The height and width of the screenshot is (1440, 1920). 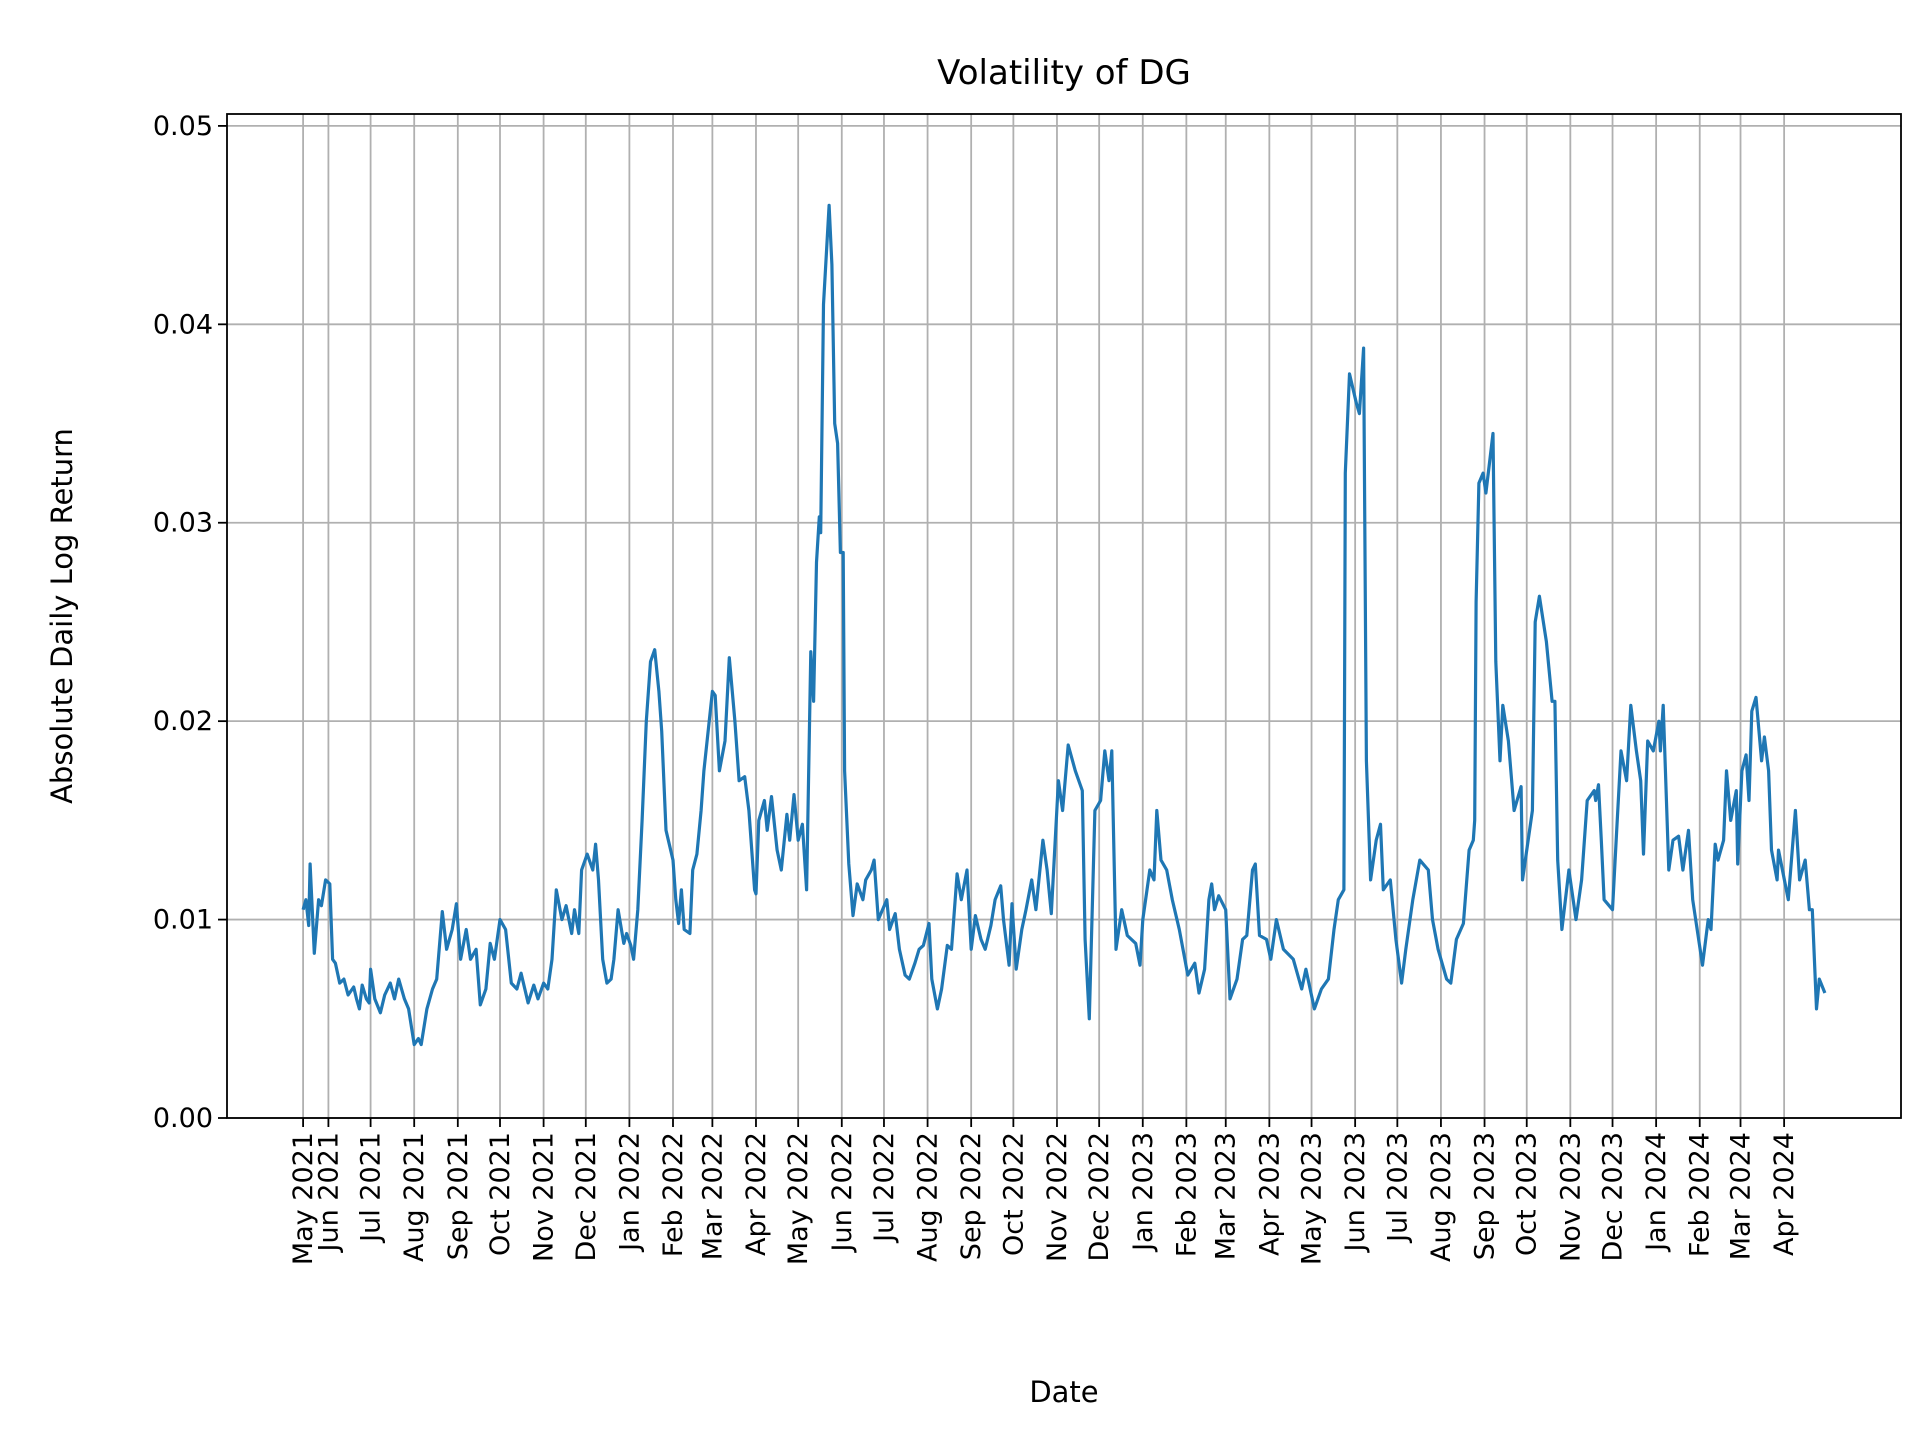 What do you see at coordinates (1784, 1194) in the screenshot?
I see `x-tick-label: Apr 2024` at bounding box center [1784, 1194].